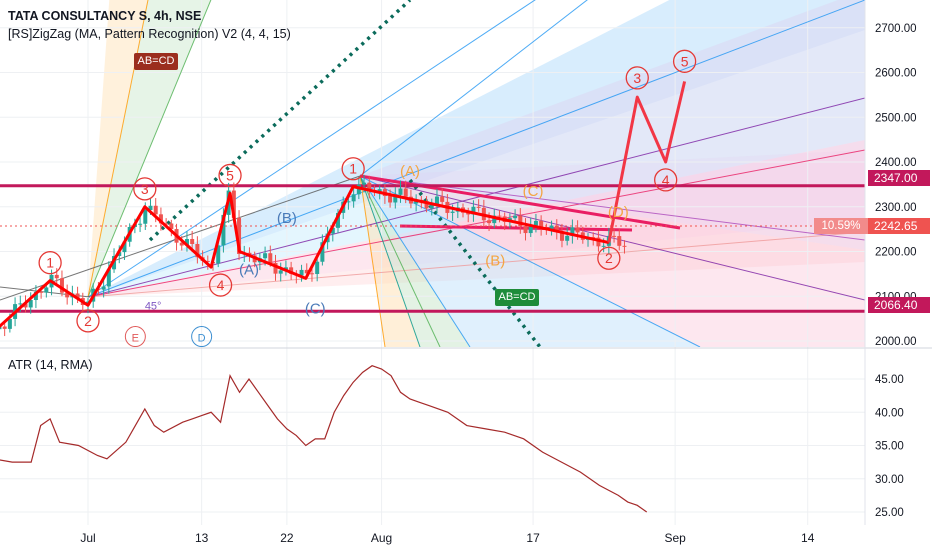  I want to click on dotted-trend-line, so click(280, 121).